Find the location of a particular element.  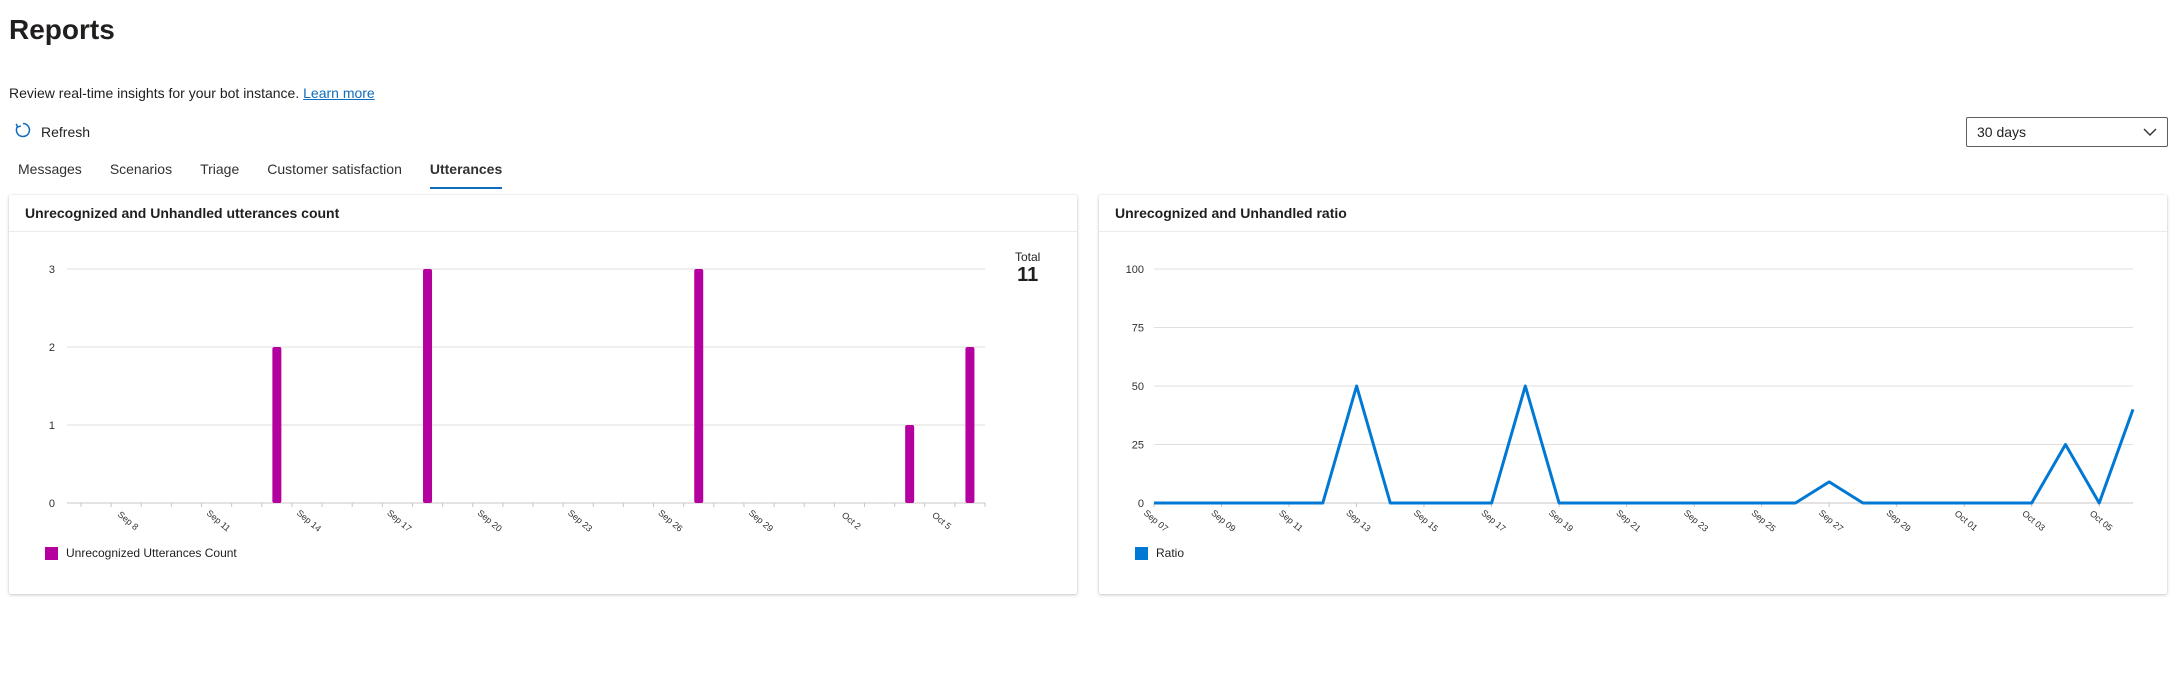

tab-triage: Triage is located at coordinates (220, 169).